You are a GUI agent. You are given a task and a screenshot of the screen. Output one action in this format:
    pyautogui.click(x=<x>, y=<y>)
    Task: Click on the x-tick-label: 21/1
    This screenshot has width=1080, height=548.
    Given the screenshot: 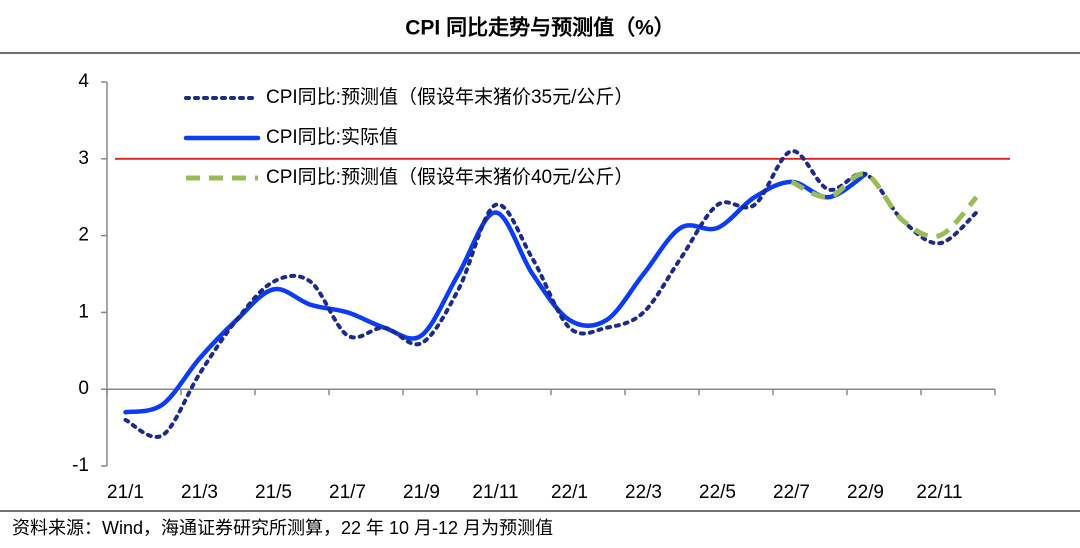 What is the action you would take?
    pyautogui.click(x=125, y=492)
    